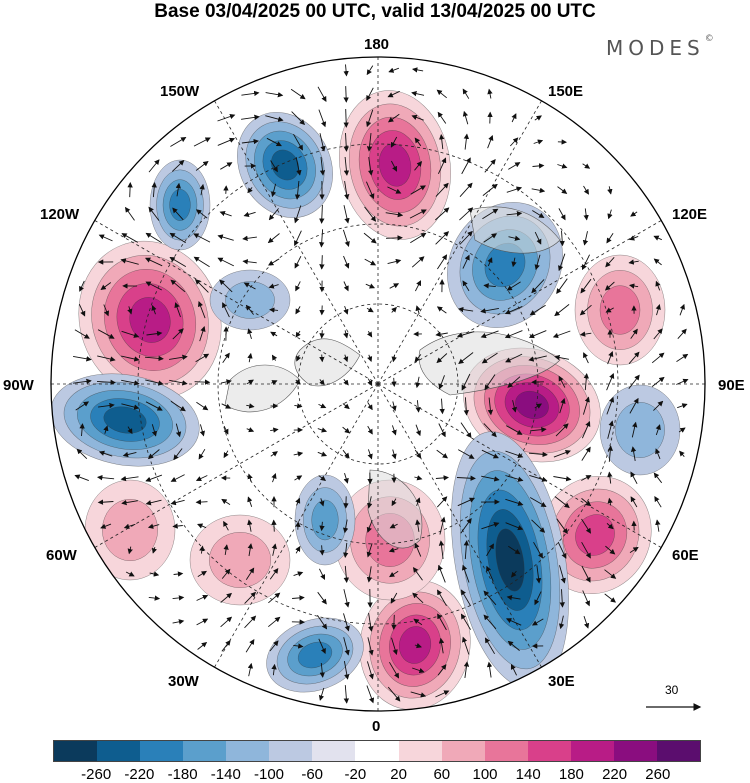 The width and height of the screenshot is (750, 783). Describe the element at coordinates (655, 48) in the screenshot. I see `brand-name: MODES` at that location.